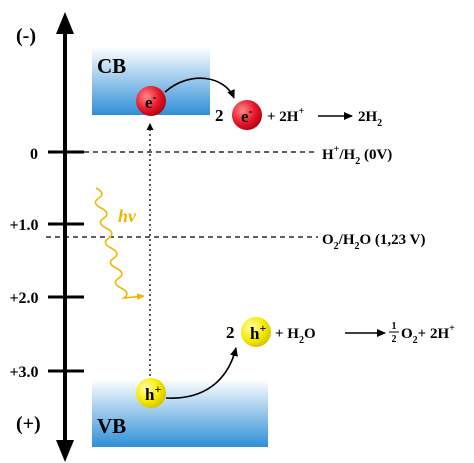 This screenshot has width=474, height=463. I want to click on electron-reaction-label: e-, so click(247, 115).